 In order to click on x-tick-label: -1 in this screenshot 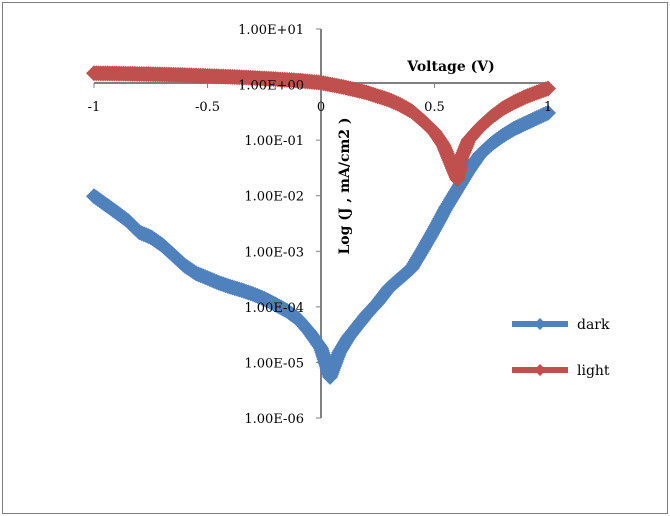, I will do `click(94, 107)`.